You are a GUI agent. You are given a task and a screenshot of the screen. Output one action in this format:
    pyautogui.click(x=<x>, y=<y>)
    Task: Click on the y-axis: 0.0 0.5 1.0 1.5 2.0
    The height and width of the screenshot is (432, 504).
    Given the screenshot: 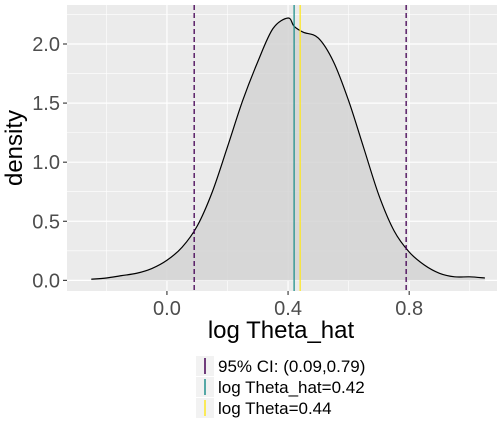 What is the action you would take?
    pyautogui.click(x=49, y=163)
    